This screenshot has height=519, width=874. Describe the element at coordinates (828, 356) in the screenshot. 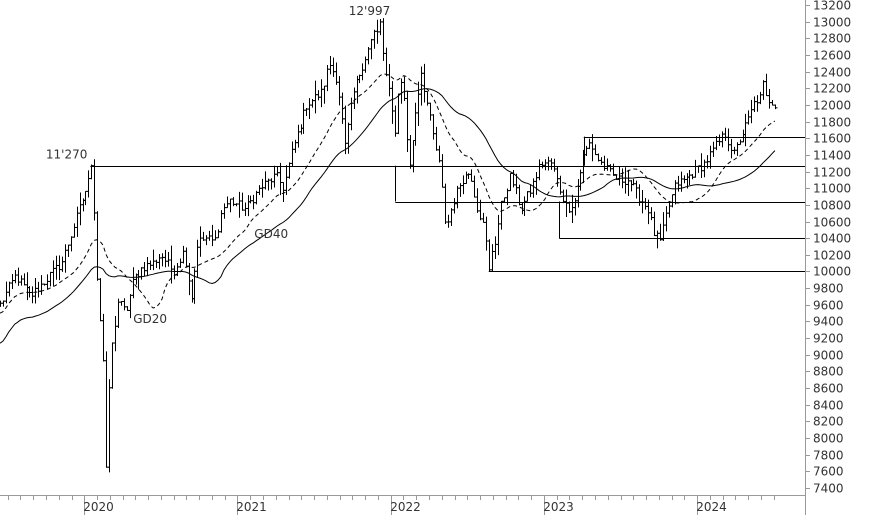

I see `y-tick-label-9000: 9000` at that location.